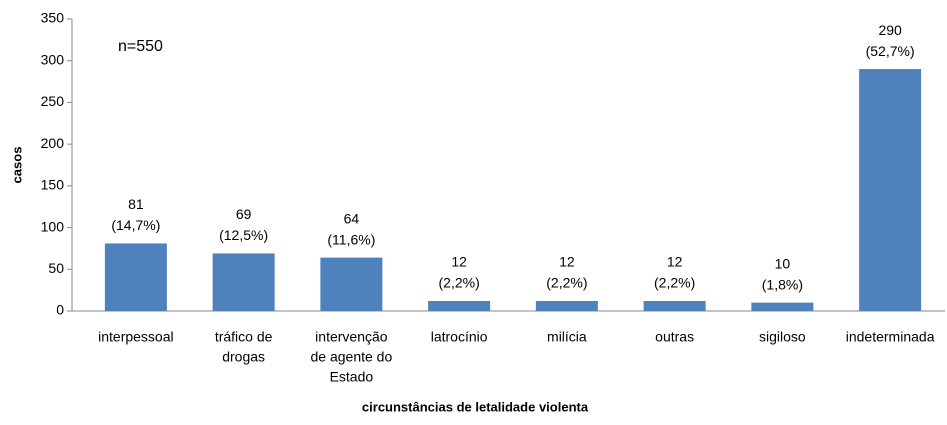 The height and width of the screenshot is (425, 947). I want to click on x-tick-label: latrocínio, so click(459, 337).